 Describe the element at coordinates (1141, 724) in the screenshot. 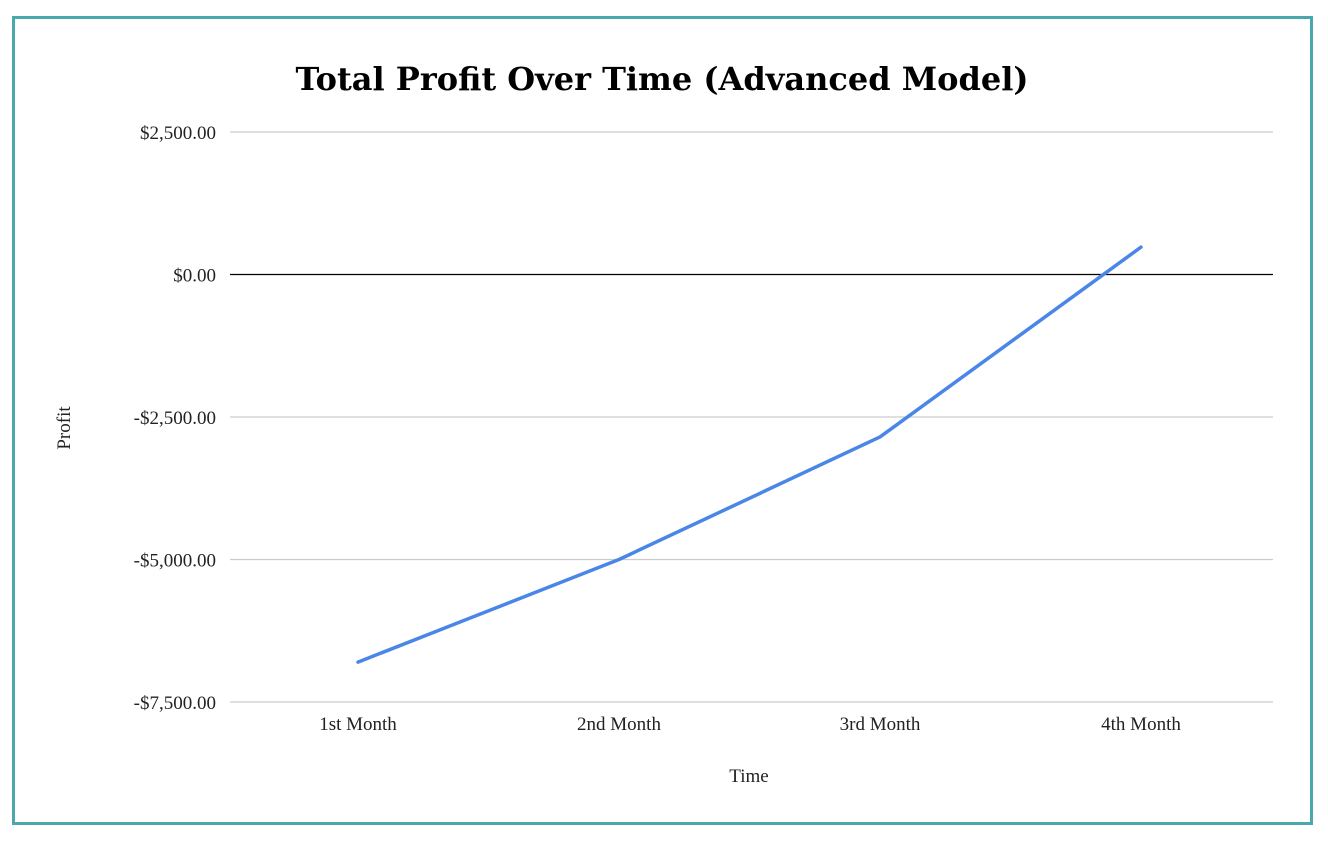

I see `x-tick-label: 4th Month` at that location.